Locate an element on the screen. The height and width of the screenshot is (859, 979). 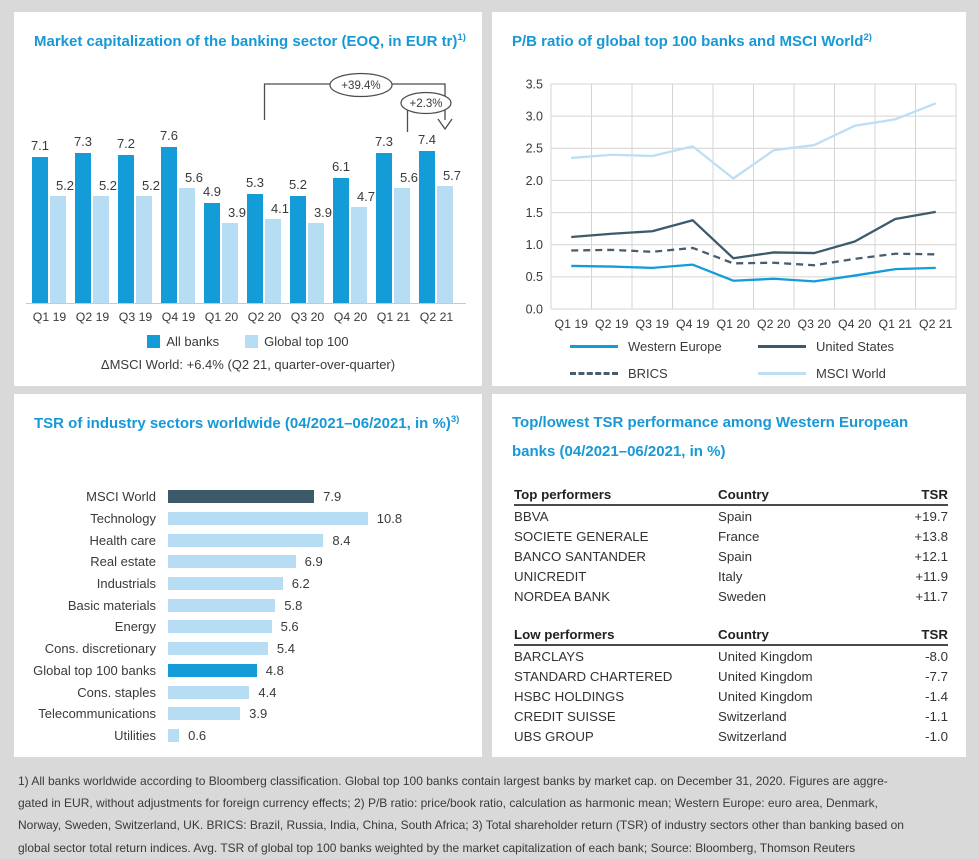
sector-row: Telecommunications 3.9 is located at coordinates (248, 714).